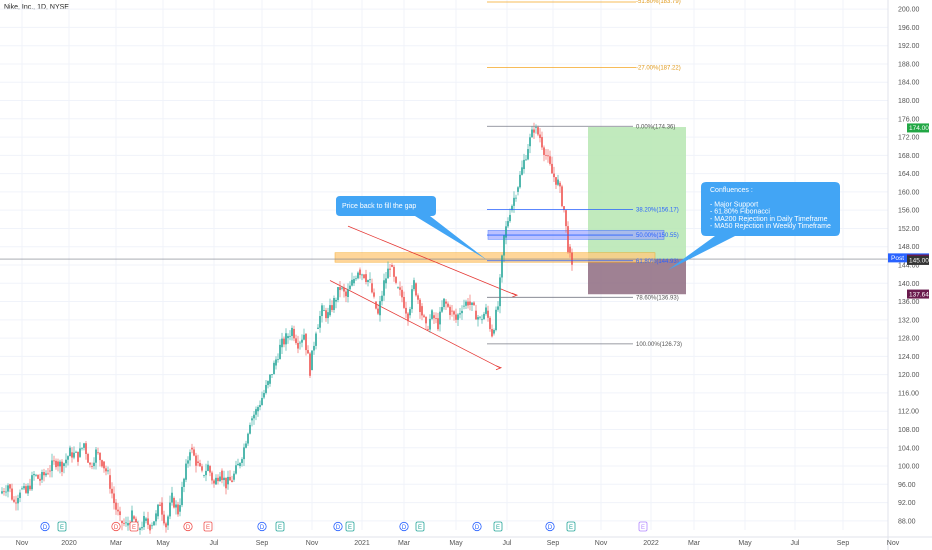  Describe the element at coordinates (909, 430) in the screenshot. I see `y-tick-label: 108.00` at that location.